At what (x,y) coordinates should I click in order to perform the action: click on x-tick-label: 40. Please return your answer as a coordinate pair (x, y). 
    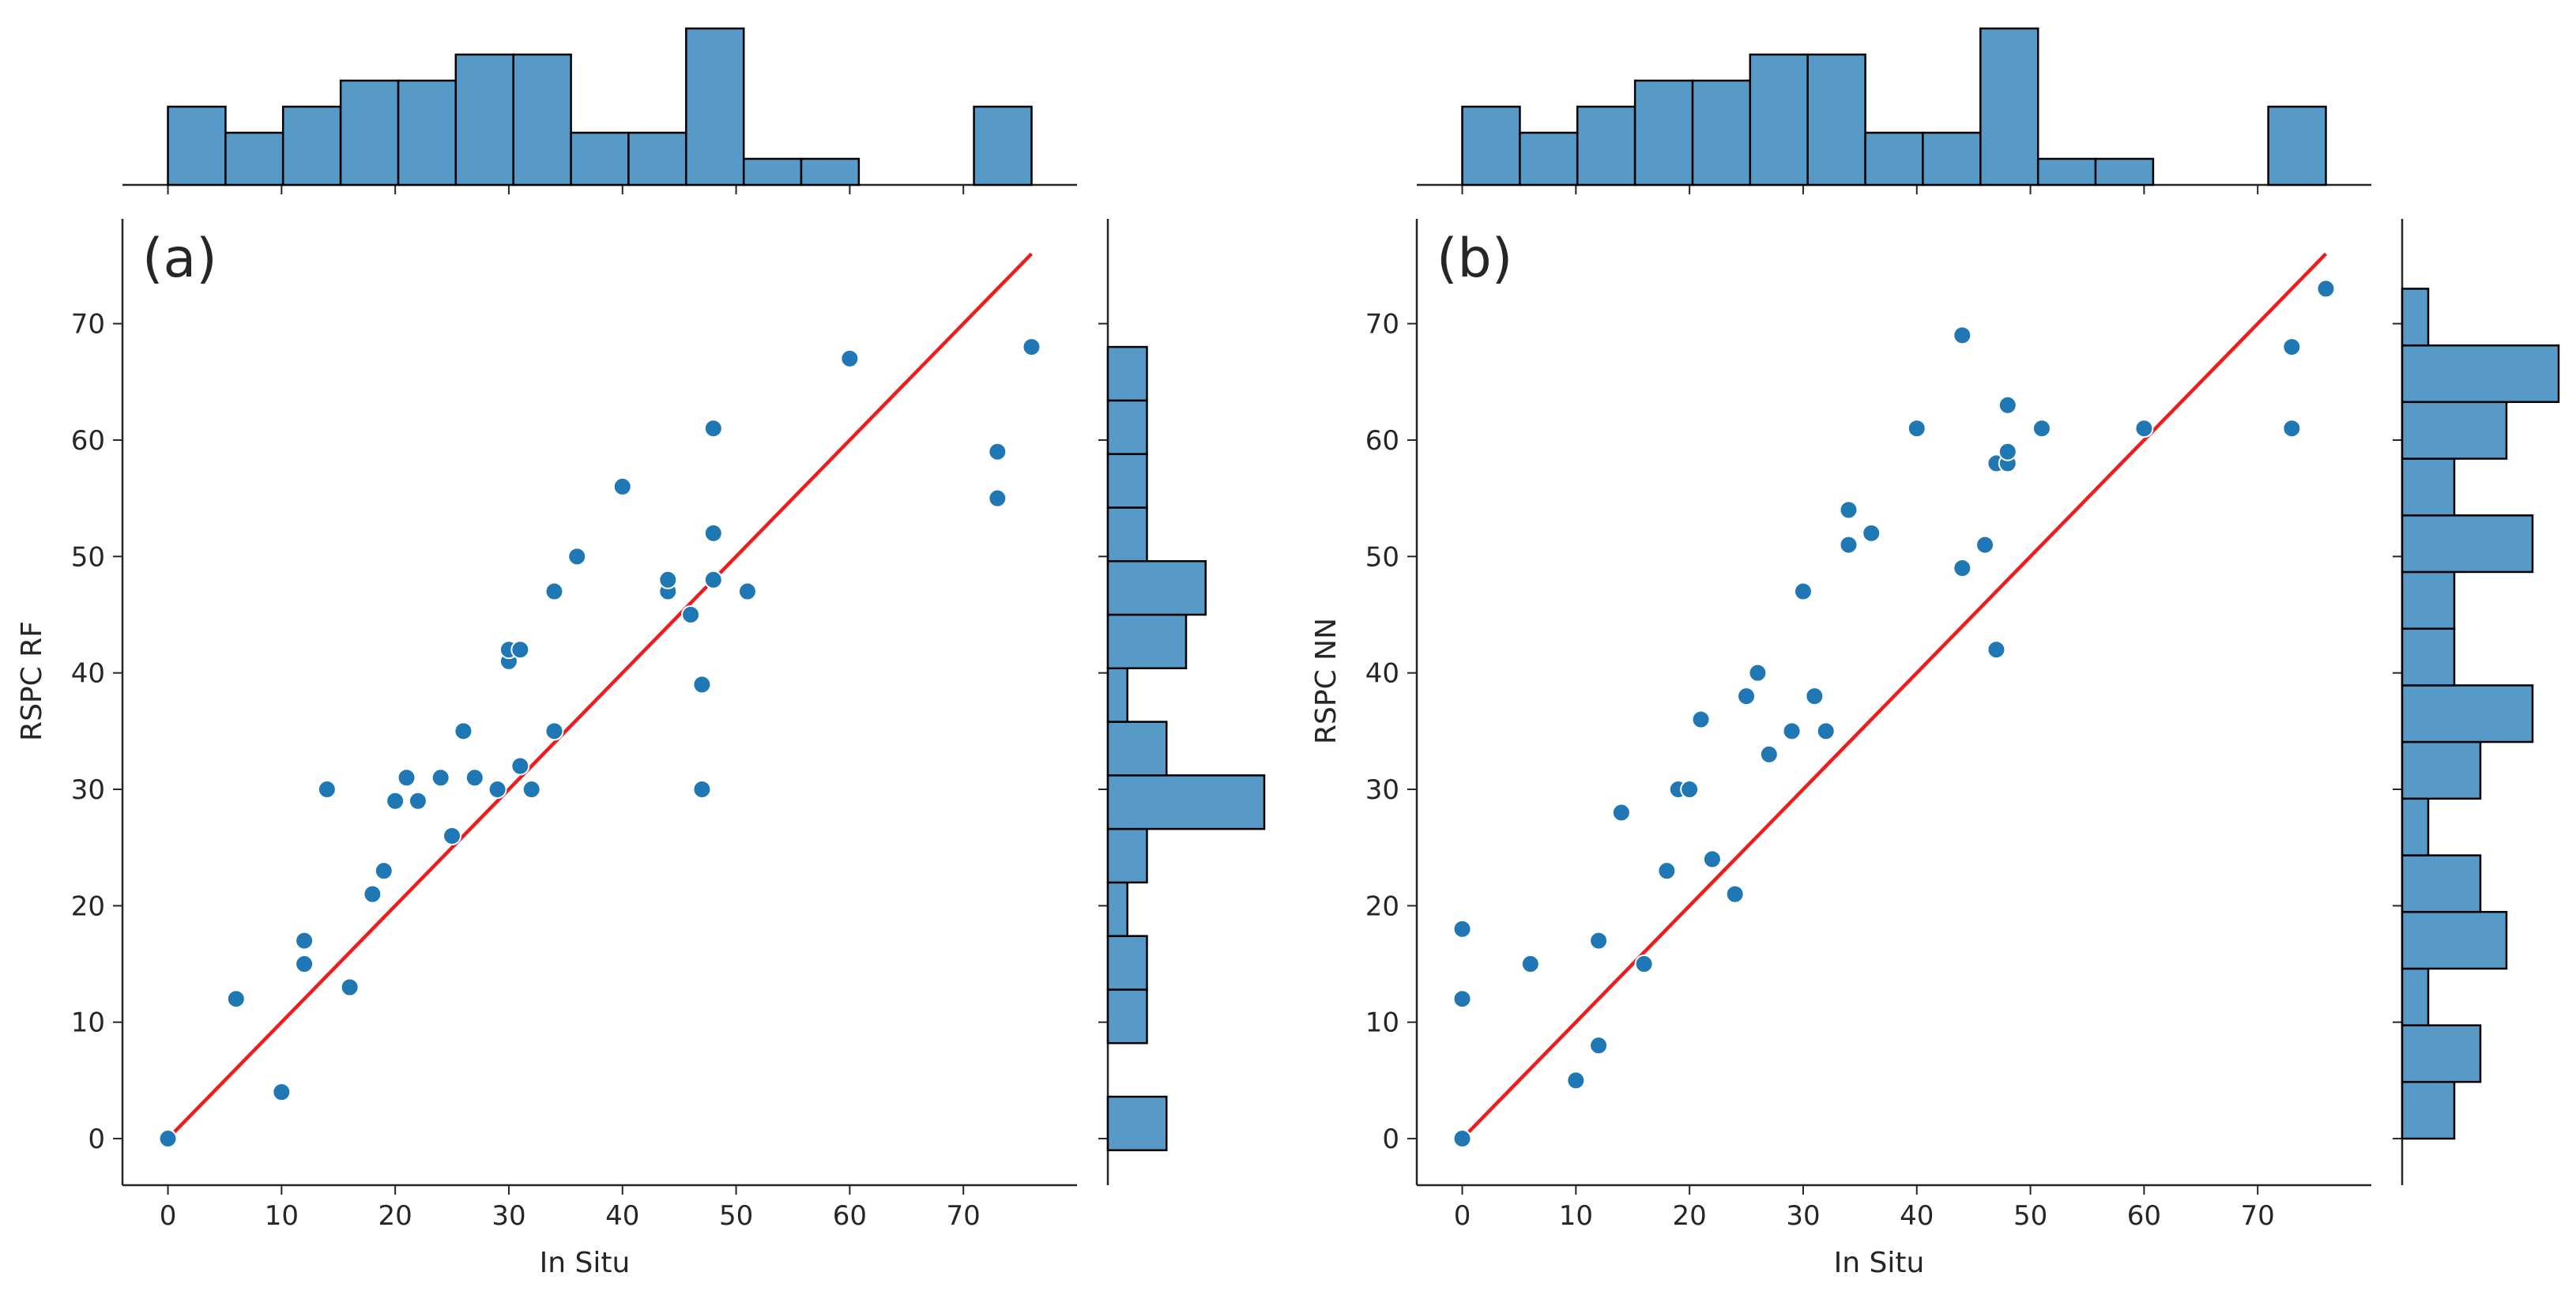
    Looking at the image, I should click on (622, 1216).